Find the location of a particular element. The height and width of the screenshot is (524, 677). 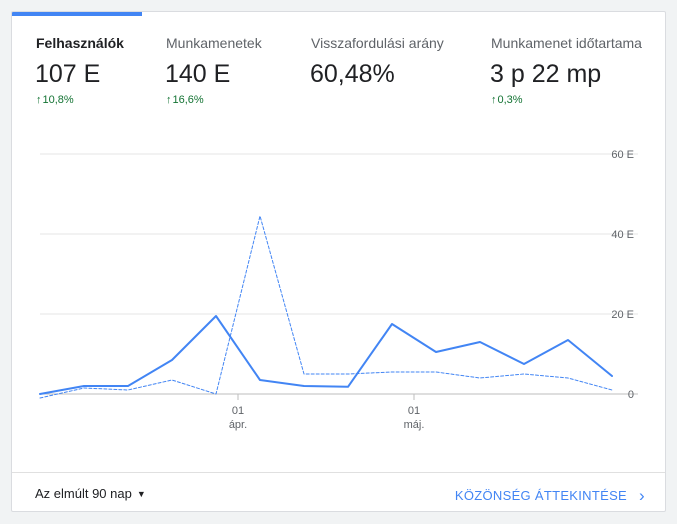

tab-value: 60,48% is located at coordinates (352, 74).